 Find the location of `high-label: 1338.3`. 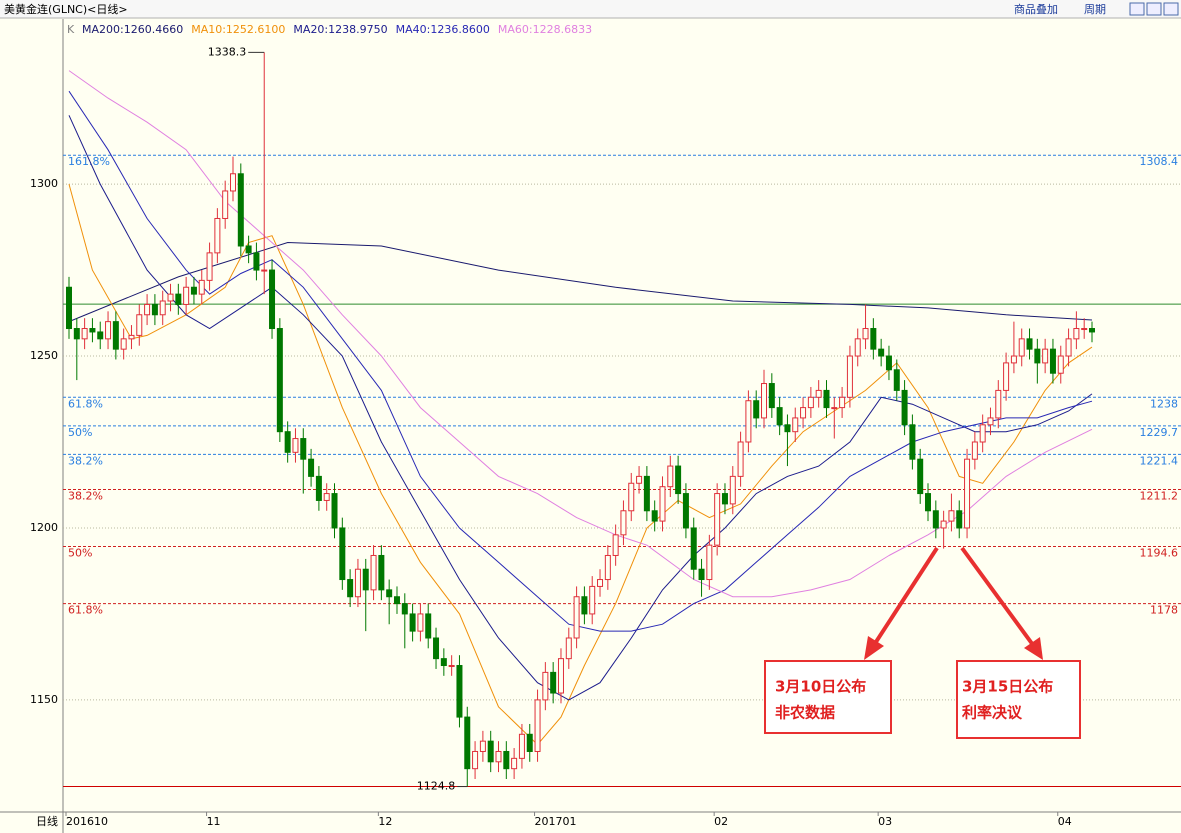

high-label: 1338.3 is located at coordinates (227, 51).